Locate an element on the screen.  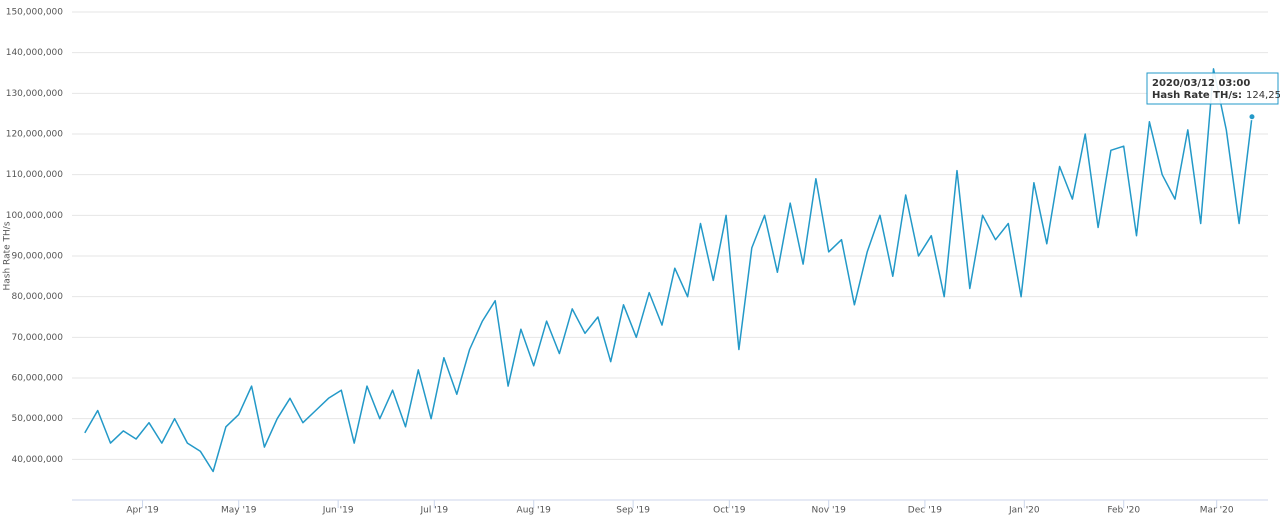
y-tick-label: 60,000,000 is located at coordinates (37, 379).